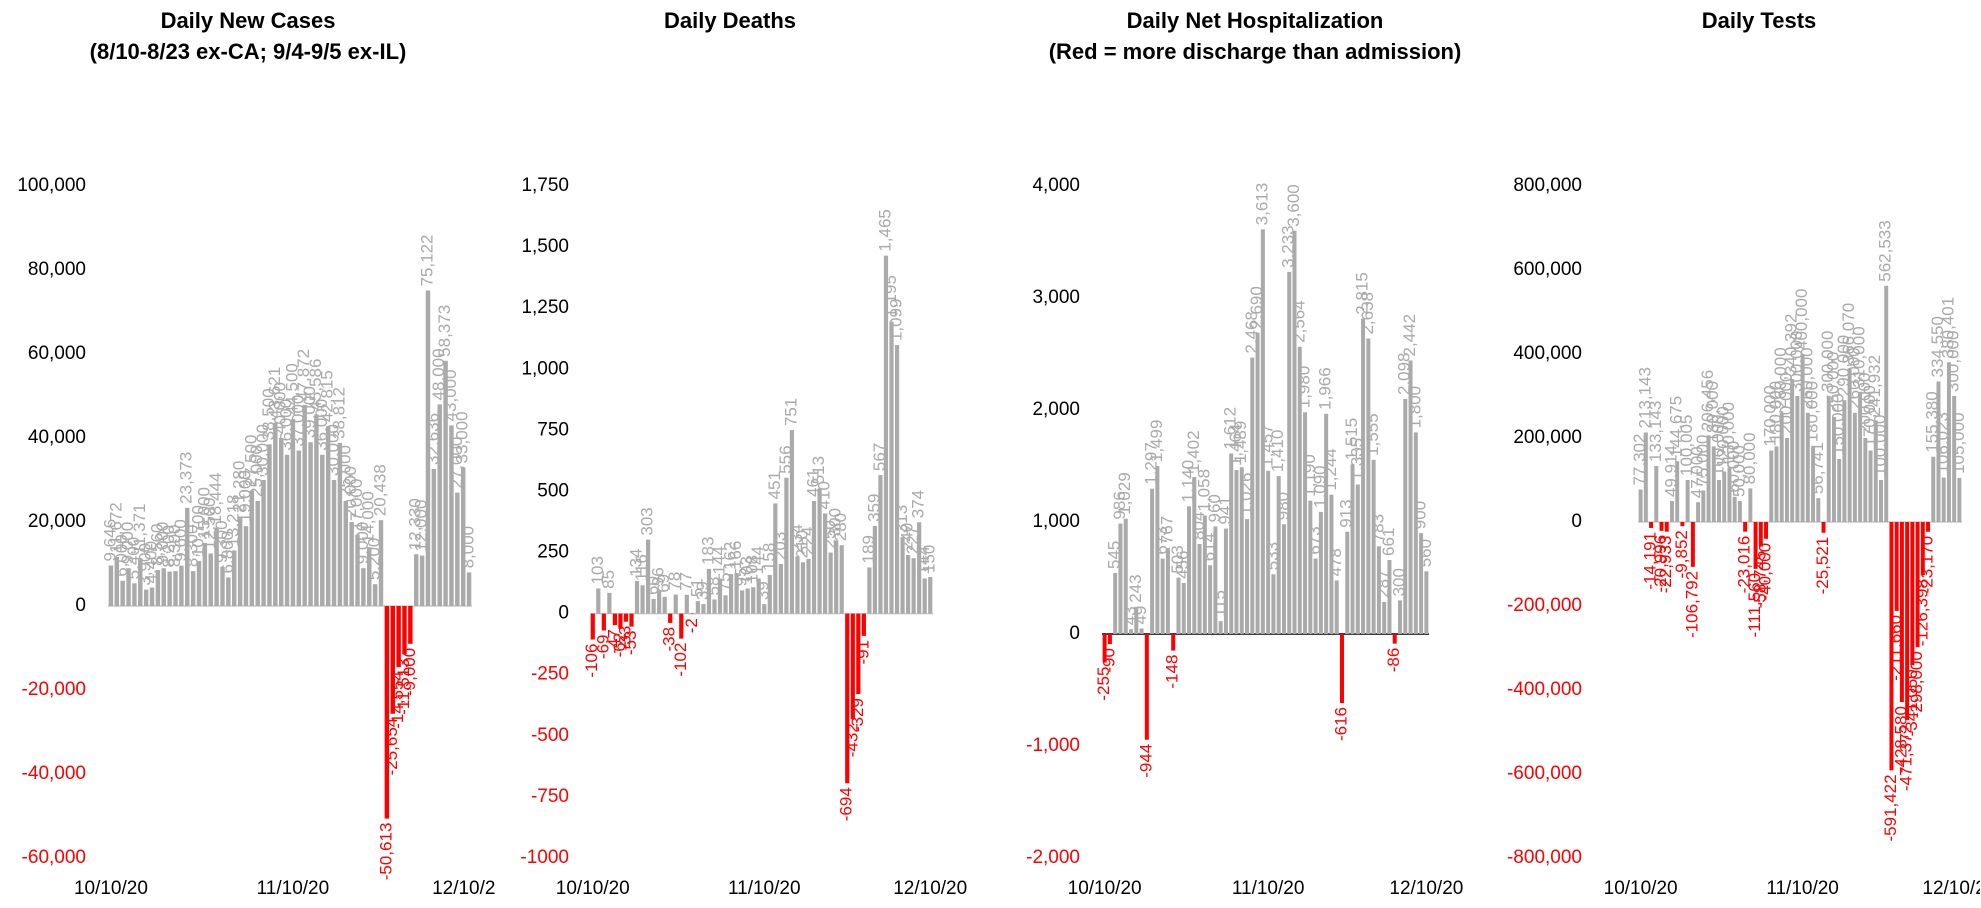 This screenshot has height=908, width=1981. What do you see at coordinates (1953, 361) in the screenshot?
I see `data-label: 300,000` at bounding box center [1953, 361].